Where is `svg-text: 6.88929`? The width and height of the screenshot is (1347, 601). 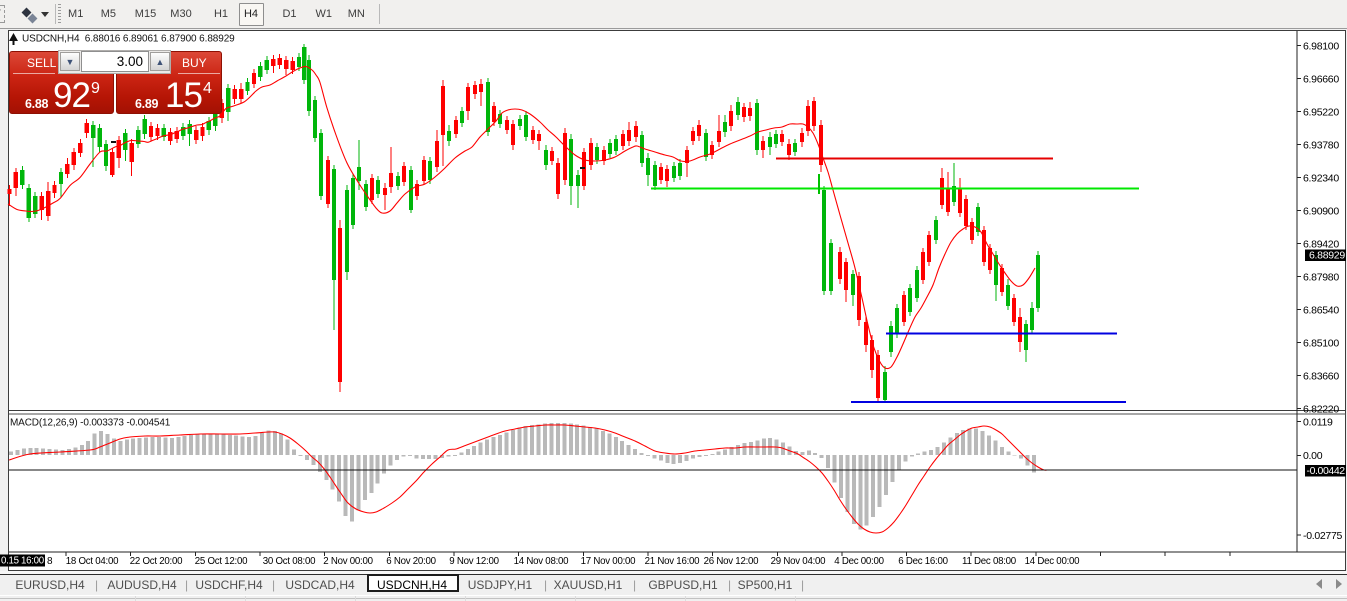 svg-text: 6.88929 is located at coordinates (1327, 256).